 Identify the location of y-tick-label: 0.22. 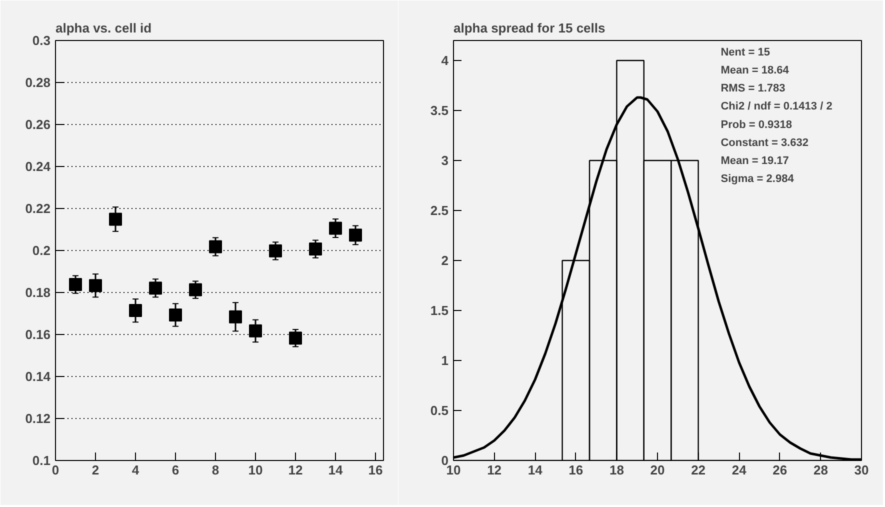
(38, 208).